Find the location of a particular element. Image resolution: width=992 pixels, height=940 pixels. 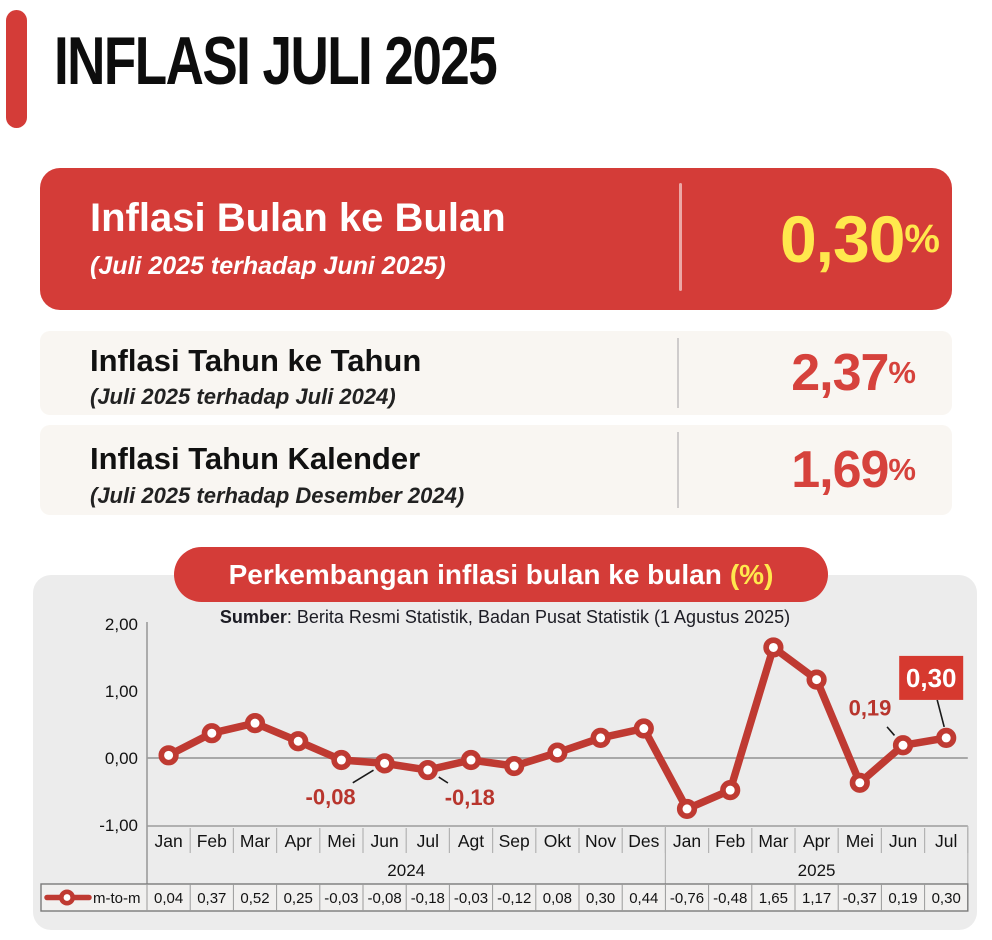

ytd-value-unit: % is located at coordinates (902, 469).